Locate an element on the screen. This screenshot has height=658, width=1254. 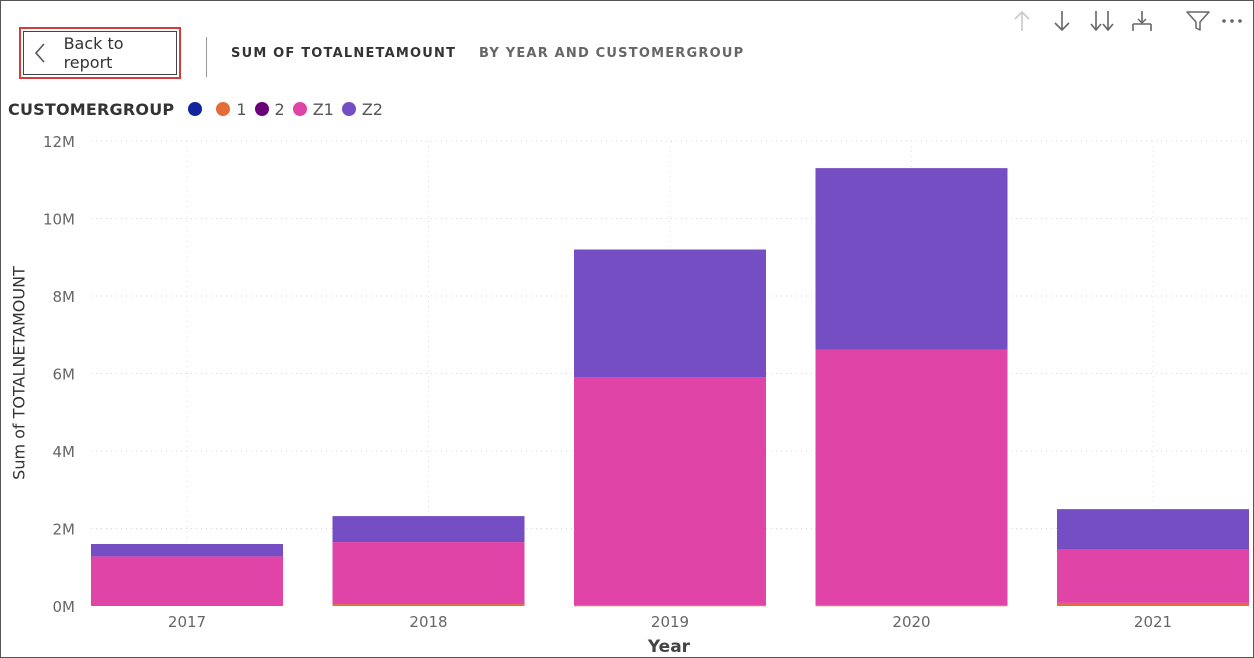
back-button-label: Back to report is located at coordinates (93, 53).